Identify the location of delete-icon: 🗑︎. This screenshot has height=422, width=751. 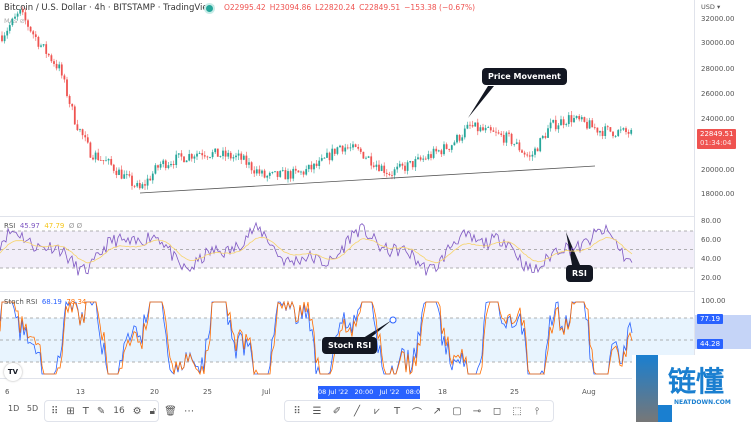
(170, 411).